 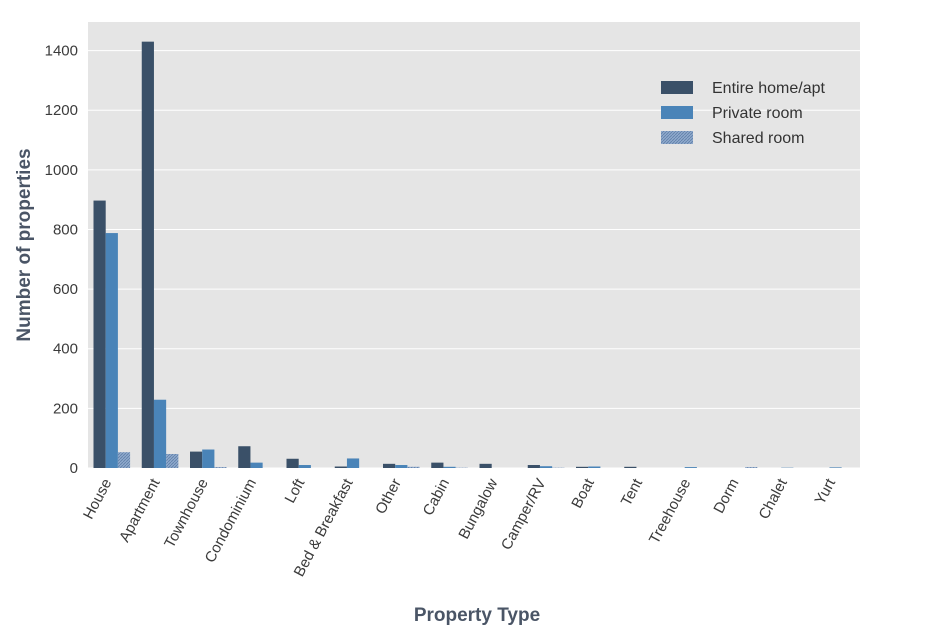 I want to click on legend-label: Entire home/apt, so click(x=769, y=88).